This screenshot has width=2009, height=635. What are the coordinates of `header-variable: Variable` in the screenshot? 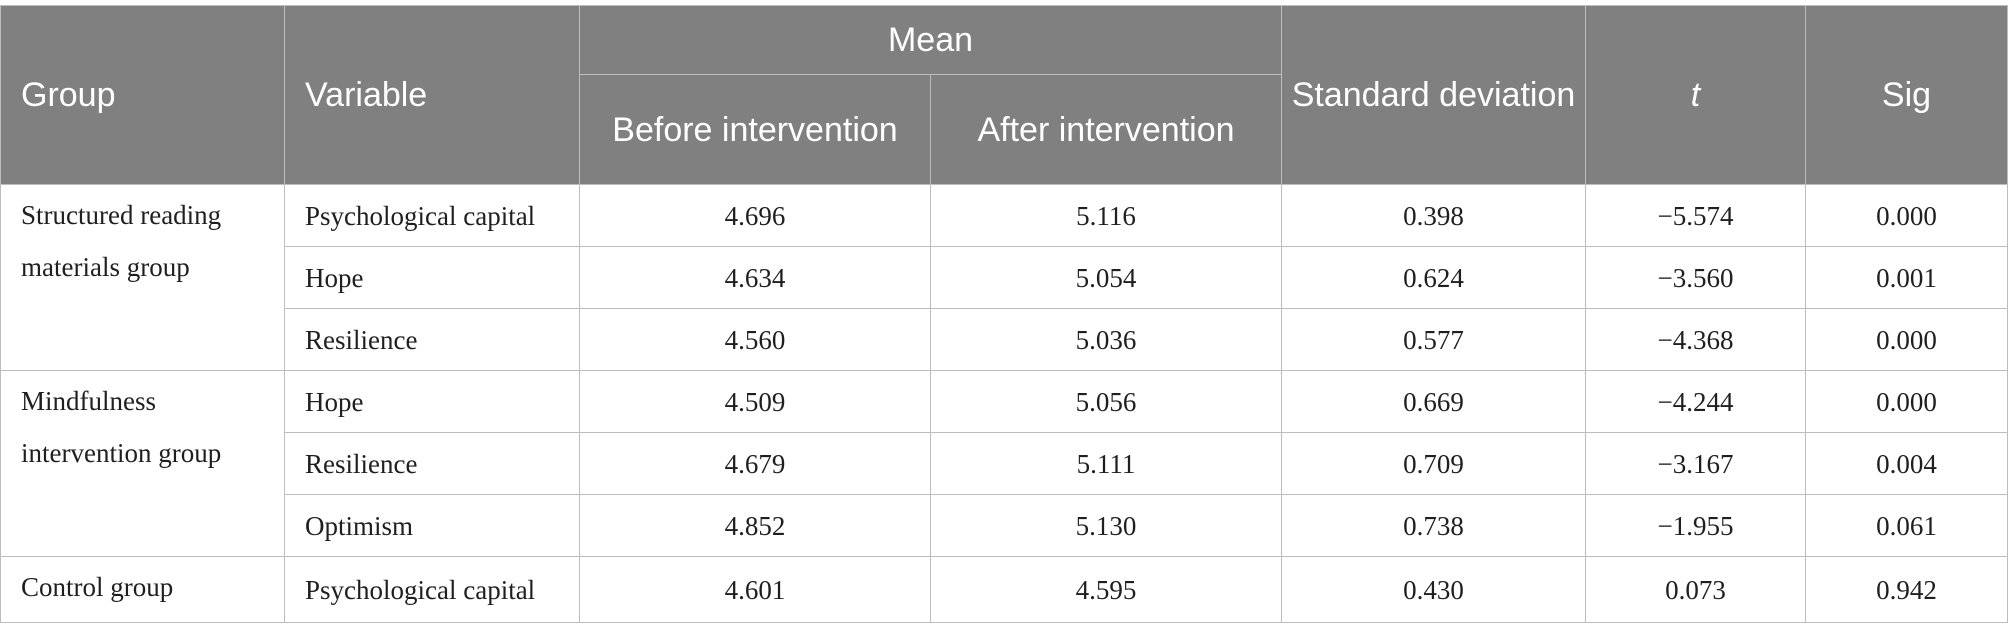 It's located at (432, 95).